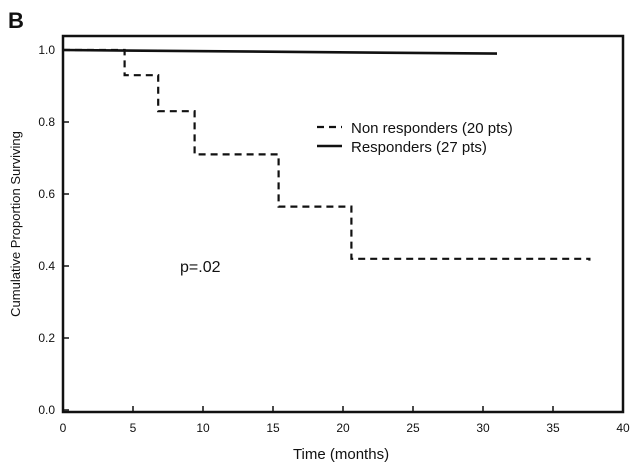 The image size is (643, 466). I want to click on legend-label-nonresponders: Non responders (20 pts), so click(432, 128).